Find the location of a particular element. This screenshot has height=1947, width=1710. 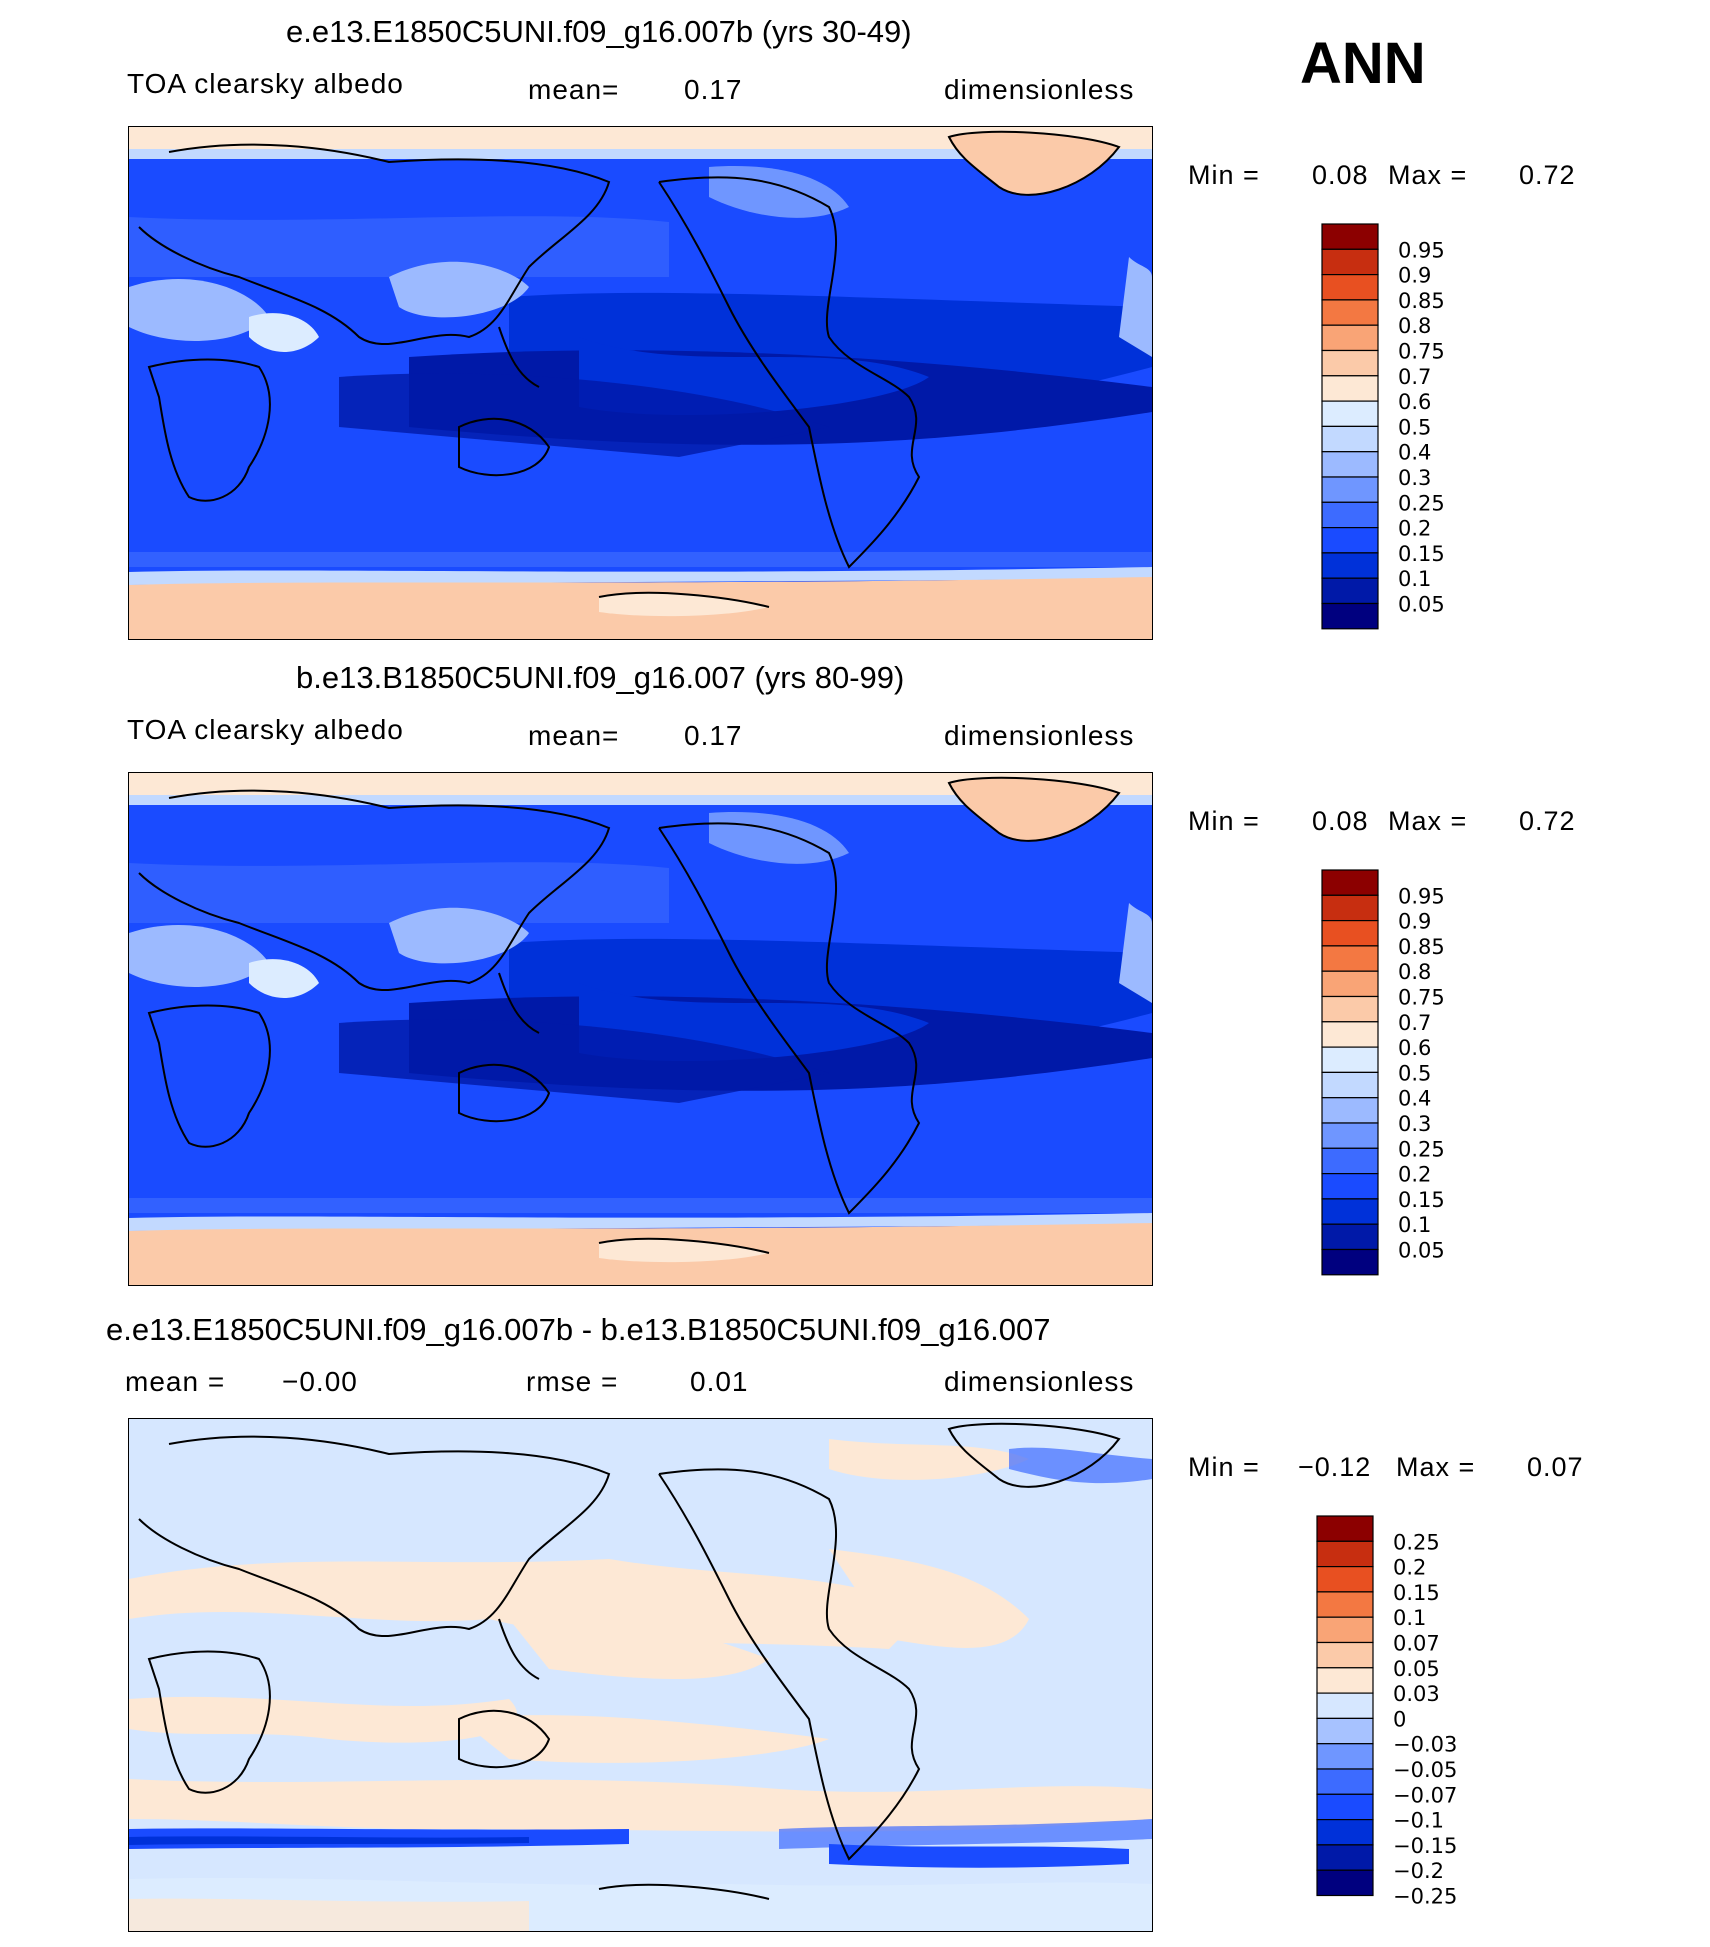

panel2-max-value: 0.72 is located at coordinates (1547, 821).